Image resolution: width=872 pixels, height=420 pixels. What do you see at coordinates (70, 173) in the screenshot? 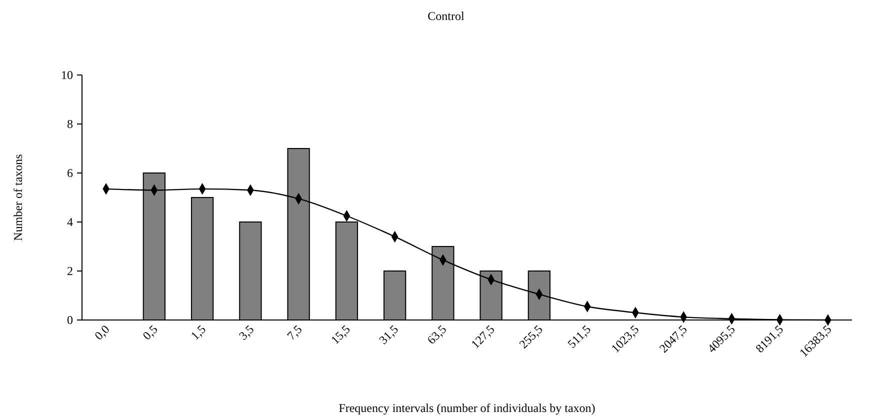
I see `y-tick-label: 6` at bounding box center [70, 173].